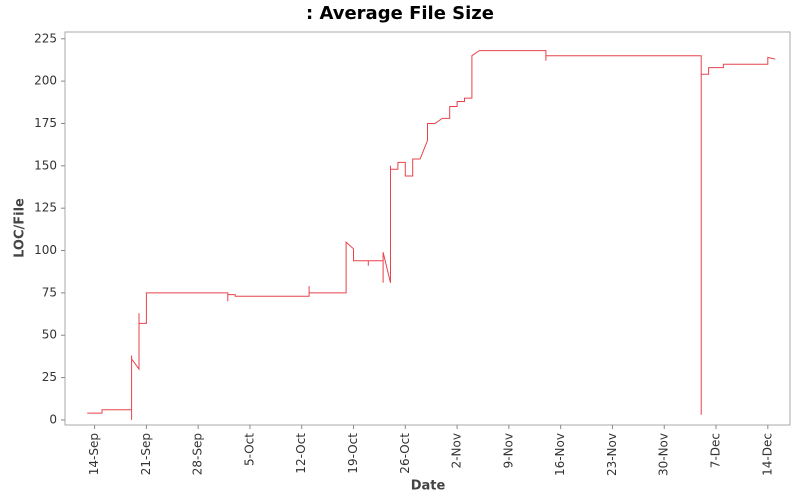 The image size is (800, 500). What do you see at coordinates (45, 81) in the screenshot?
I see `y-tick-label: 200` at bounding box center [45, 81].